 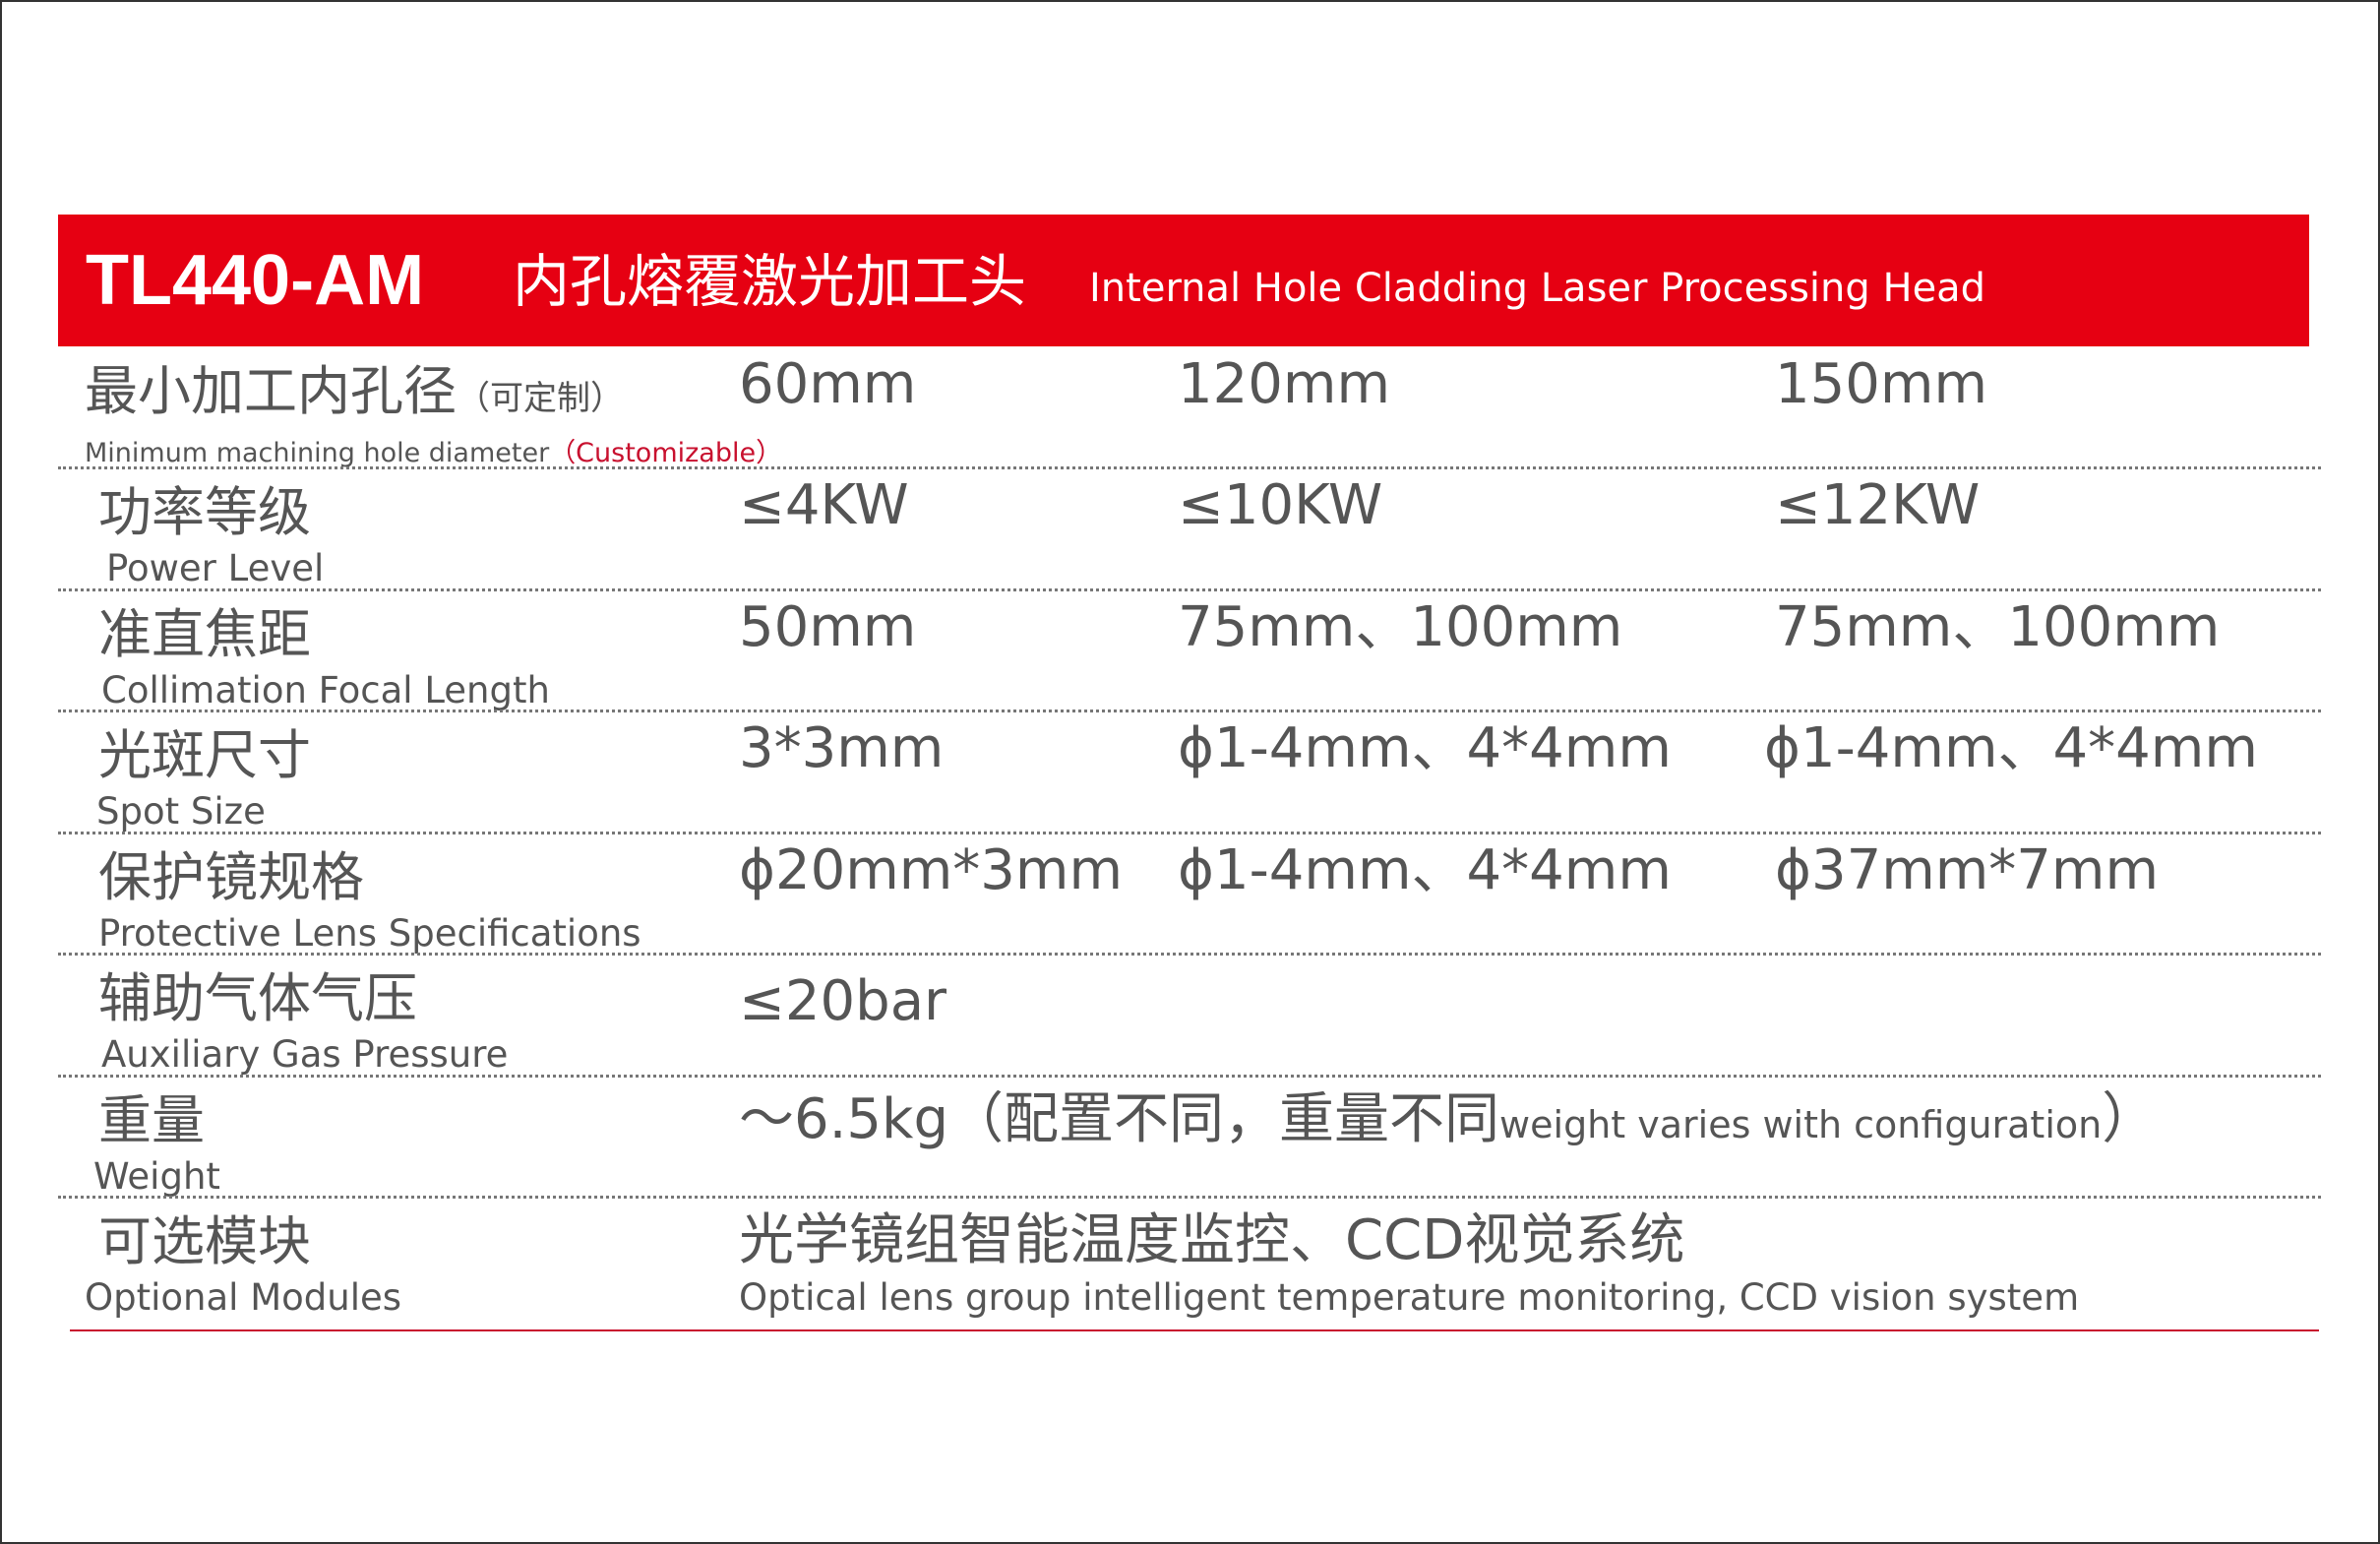 I want to click on value: 60mm, so click(x=828, y=384).